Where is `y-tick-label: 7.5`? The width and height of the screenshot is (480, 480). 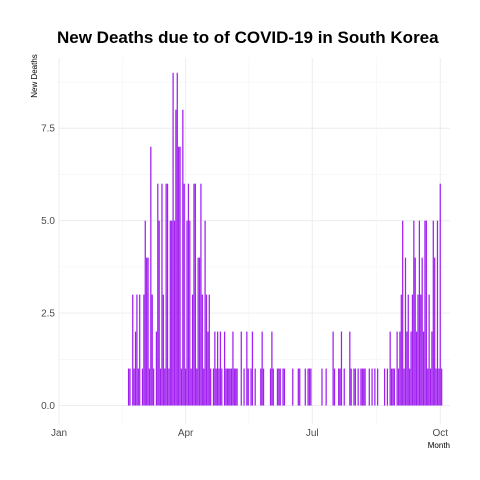 y-tick-label: 7.5 is located at coordinates (48, 129).